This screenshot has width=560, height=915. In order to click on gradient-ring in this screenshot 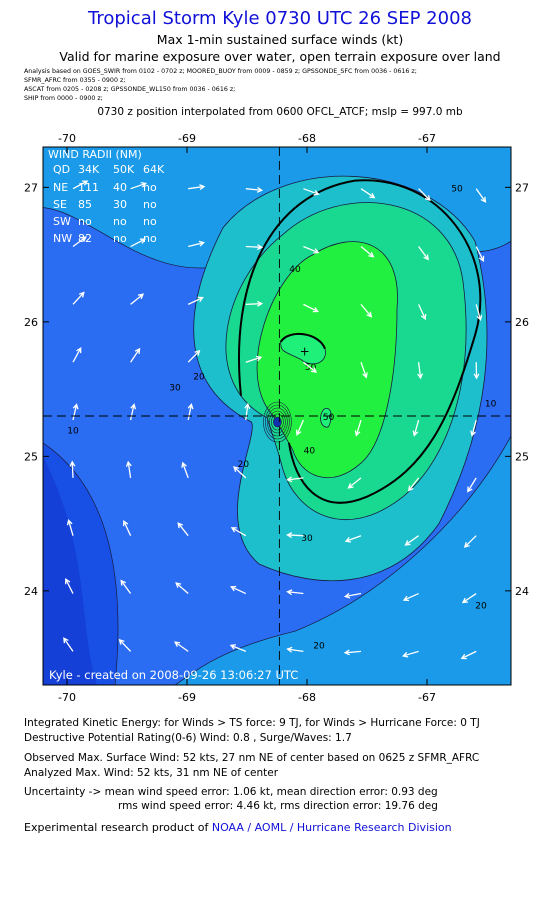, I will do `click(277, 422)`.